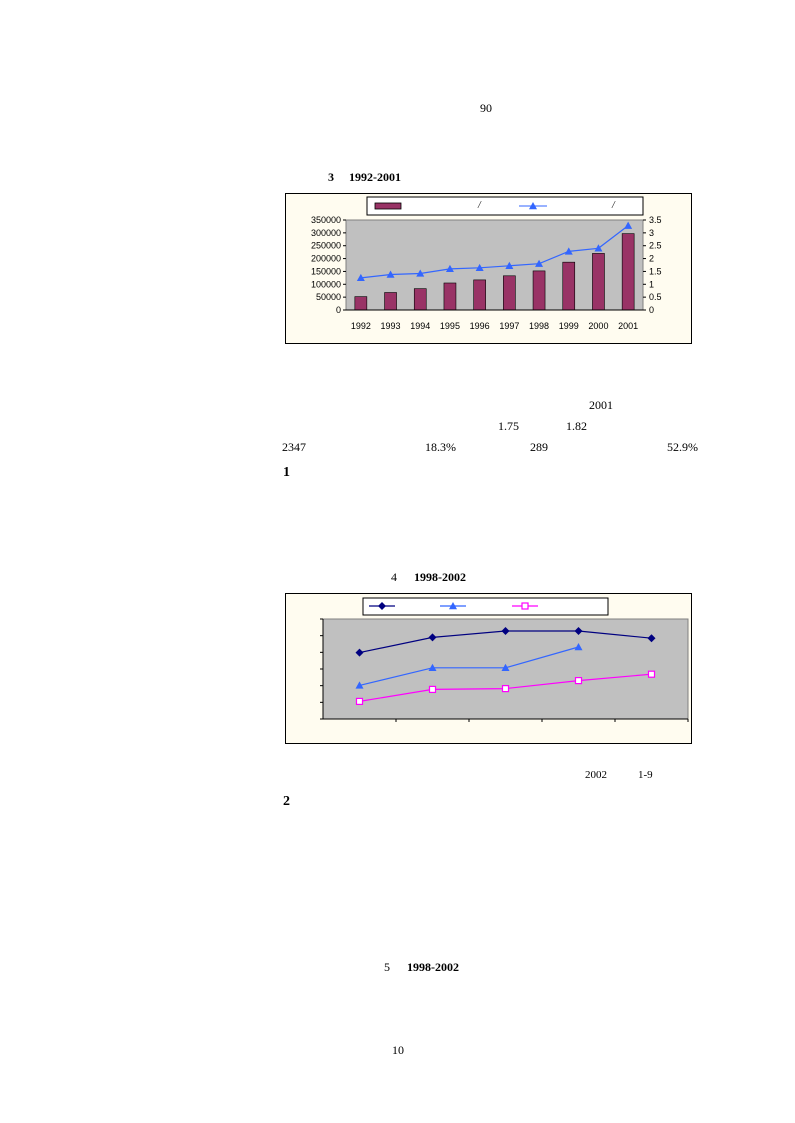  I want to click on figure4-chart-svg, so click(504, 659).